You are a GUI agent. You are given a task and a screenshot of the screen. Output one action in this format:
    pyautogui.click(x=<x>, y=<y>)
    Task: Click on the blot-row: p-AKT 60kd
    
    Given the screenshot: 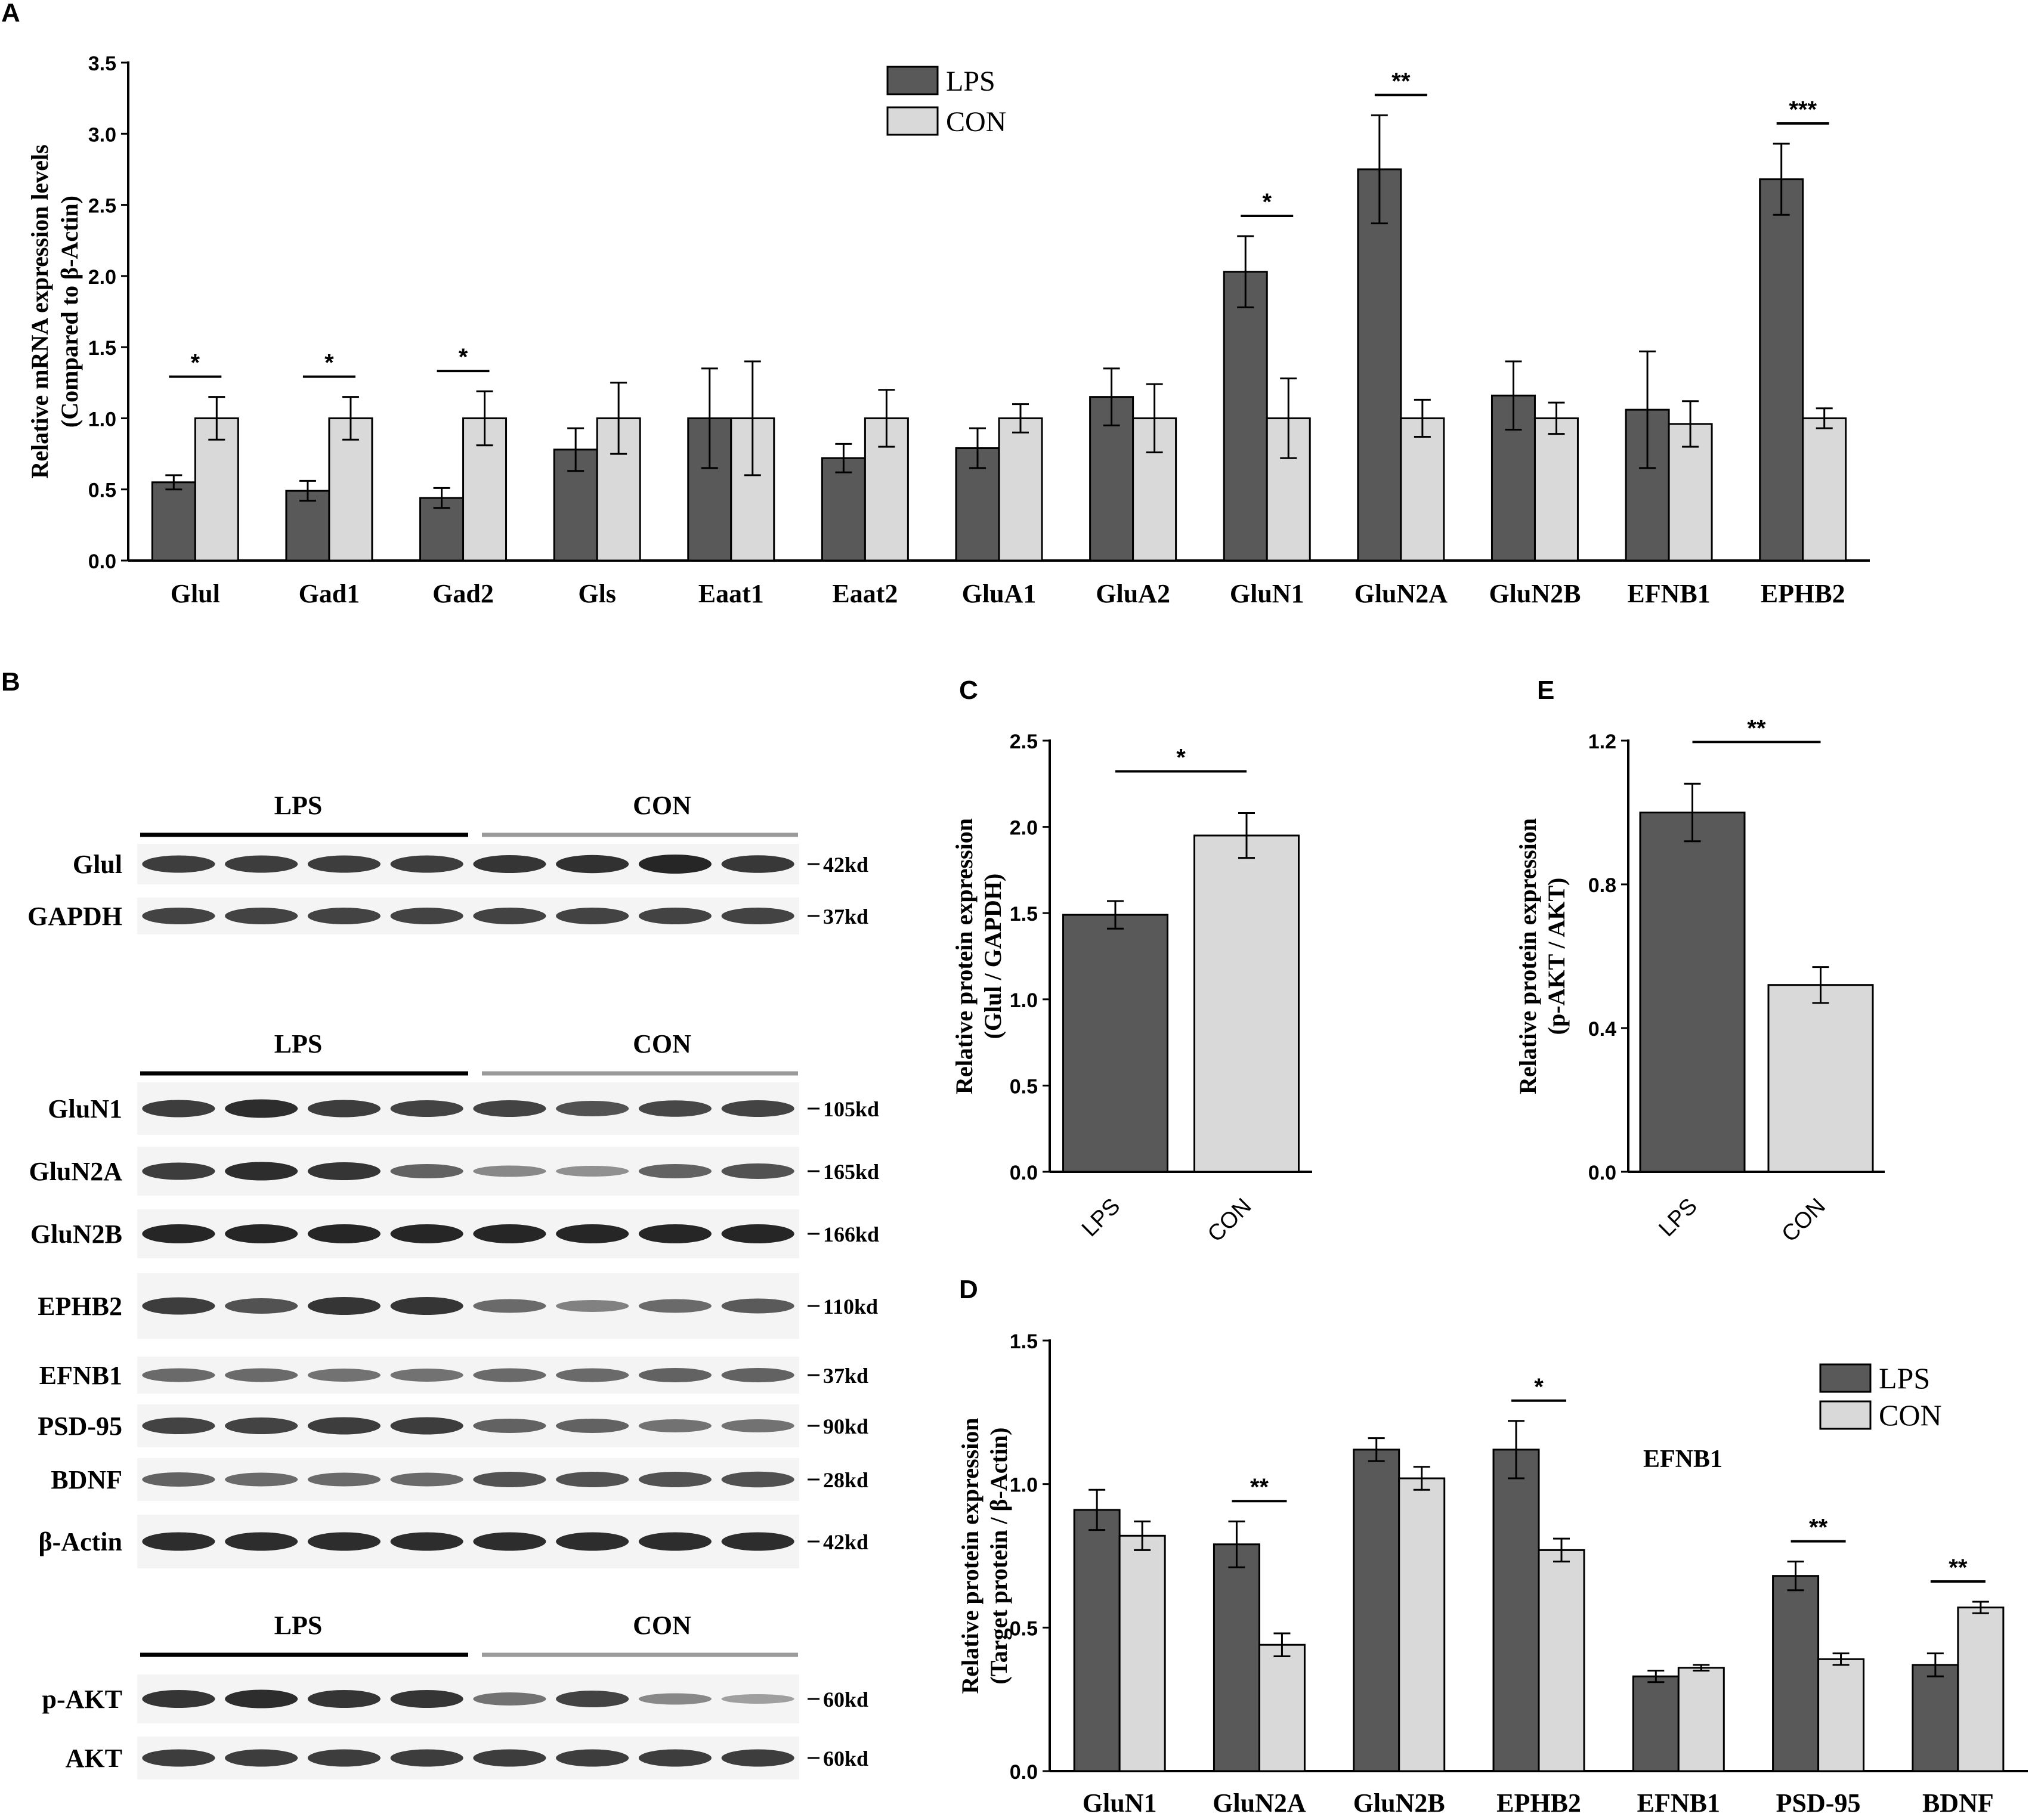 What is the action you would take?
    pyautogui.click(x=455, y=1698)
    